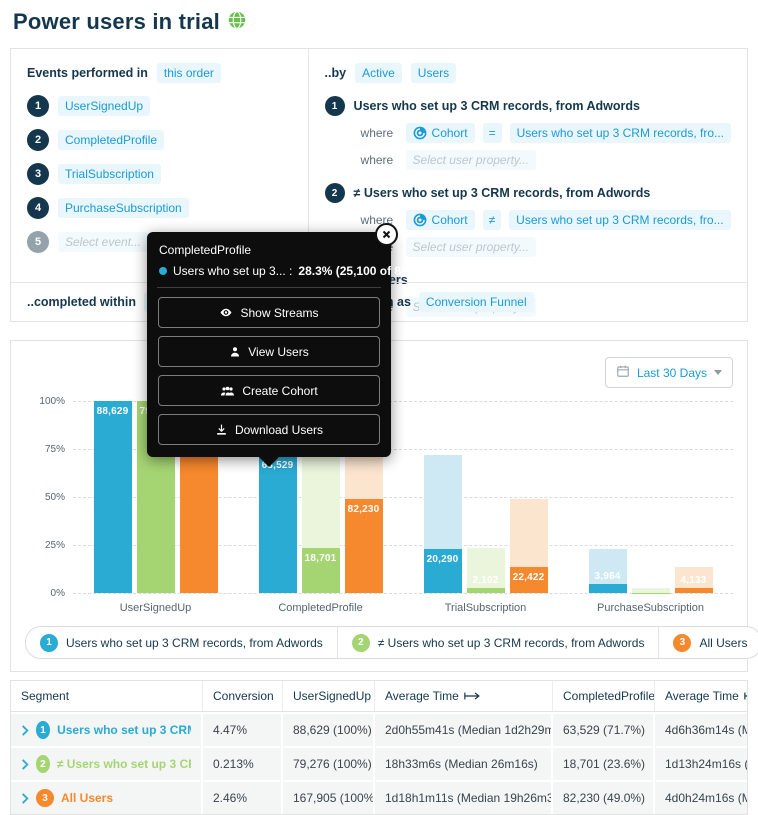 This screenshot has width=758, height=815. Describe the element at coordinates (386, 234) in the screenshot. I see `close-icon` at that location.